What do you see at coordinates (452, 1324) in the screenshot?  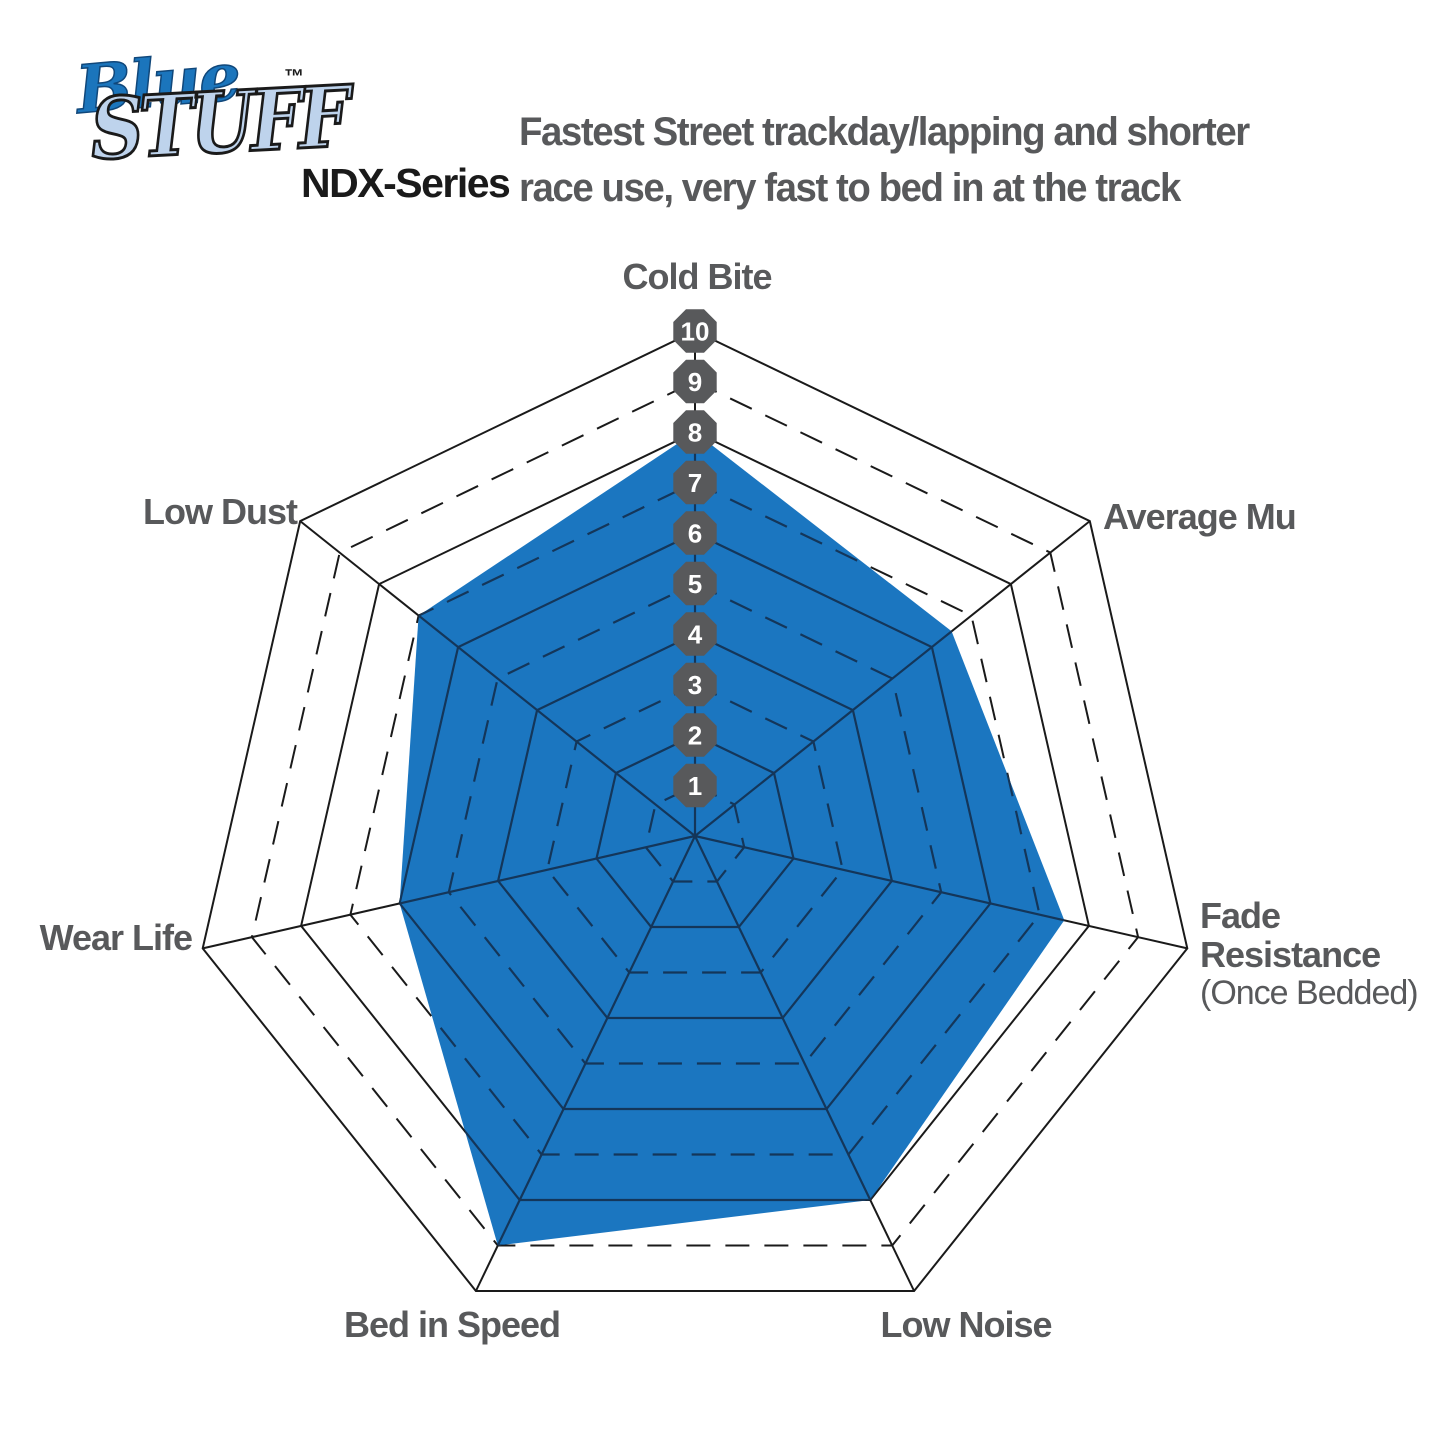 I see `axis-label-bed-in-speed: Bed in Speed` at bounding box center [452, 1324].